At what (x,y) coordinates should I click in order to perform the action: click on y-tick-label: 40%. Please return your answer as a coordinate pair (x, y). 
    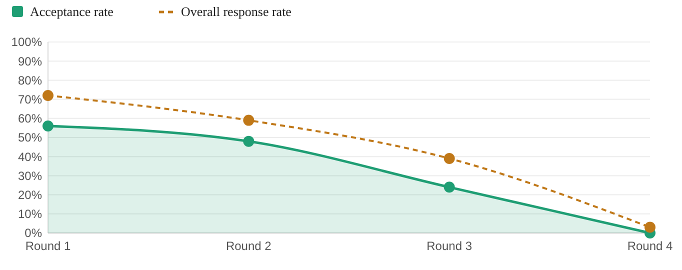
    Looking at the image, I should click on (30, 157).